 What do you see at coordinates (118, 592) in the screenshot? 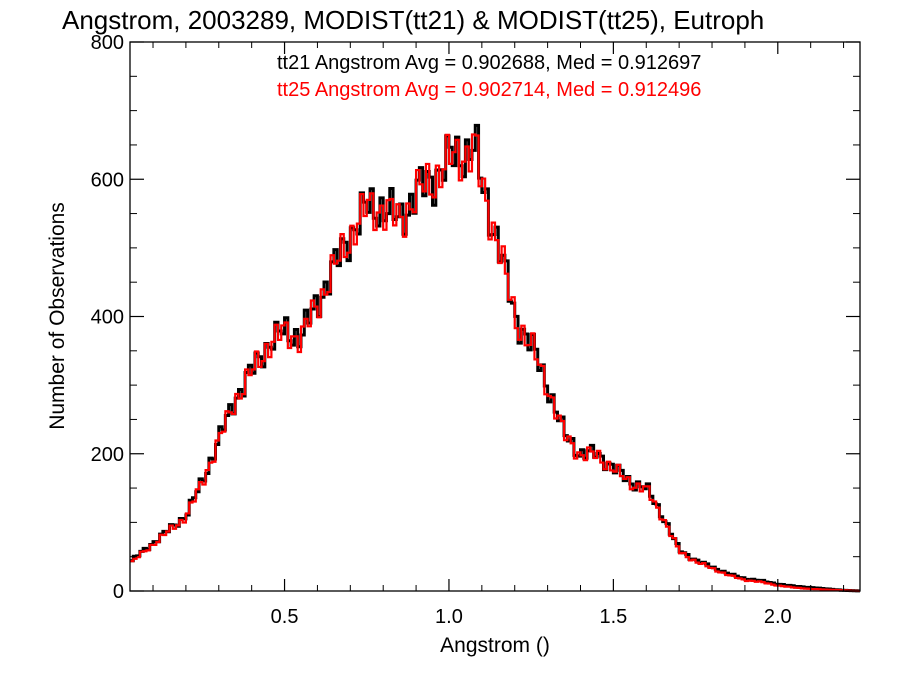
I see `y-tick-label: 0` at bounding box center [118, 592].